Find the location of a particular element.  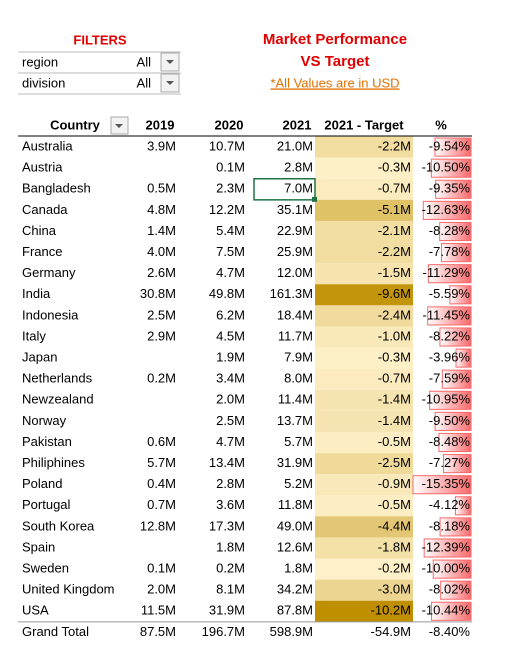

cell: 10.7M is located at coordinates (227, 146).